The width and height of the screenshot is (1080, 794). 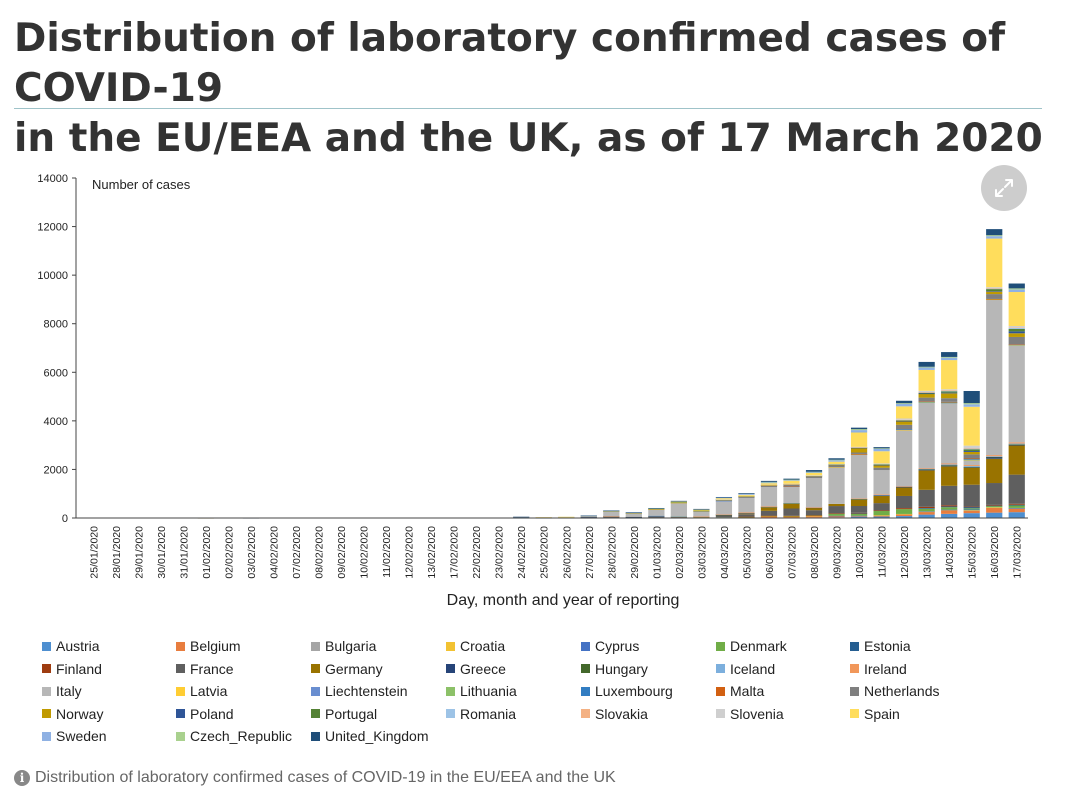 What do you see at coordinates (52, 179) in the screenshot?
I see `y-tick-label: 14000` at bounding box center [52, 179].